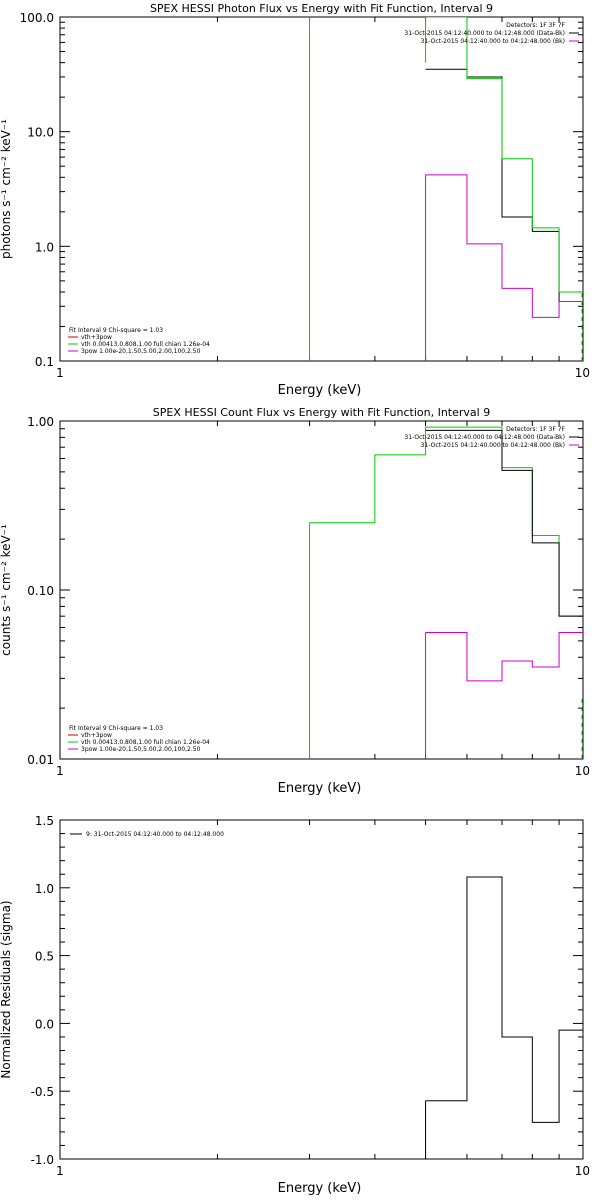  I want to click on y-axis-label: counts s⁻¹ cm⁻² keV⁻¹, so click(6, 590).